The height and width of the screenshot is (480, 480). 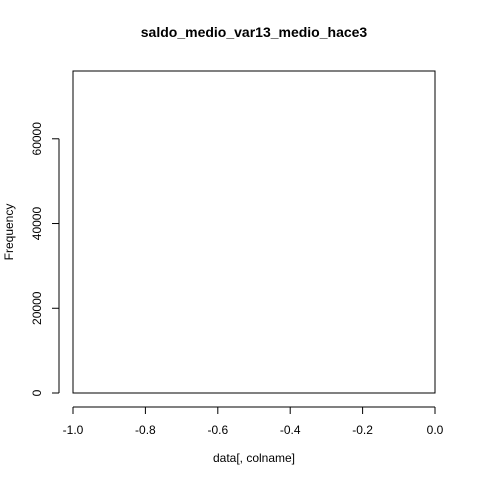 What do you see at coordinates (435, 430) in the screenshot?
I see `x-tick-label: 0.0` at bounding box center [435, 430].